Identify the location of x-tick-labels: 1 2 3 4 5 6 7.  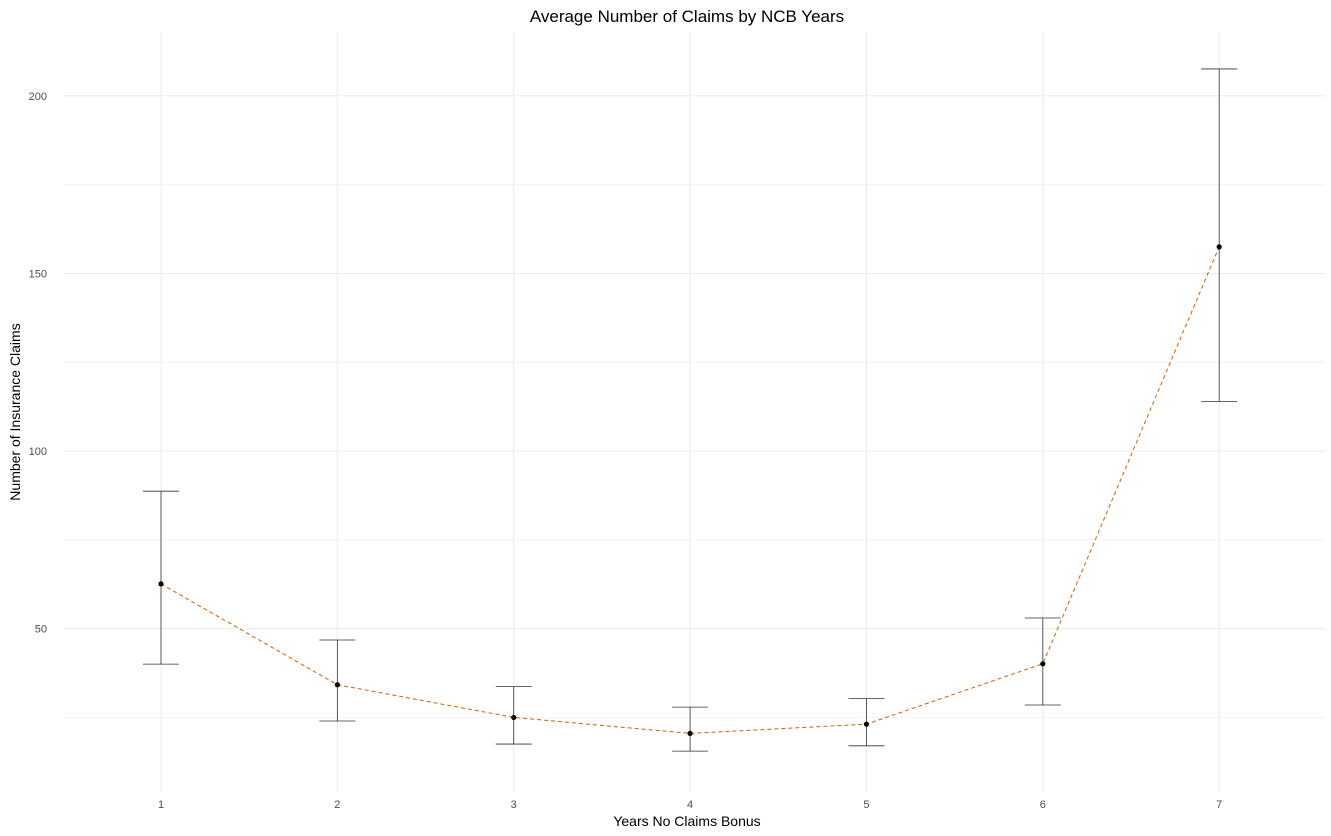
(690, 805).